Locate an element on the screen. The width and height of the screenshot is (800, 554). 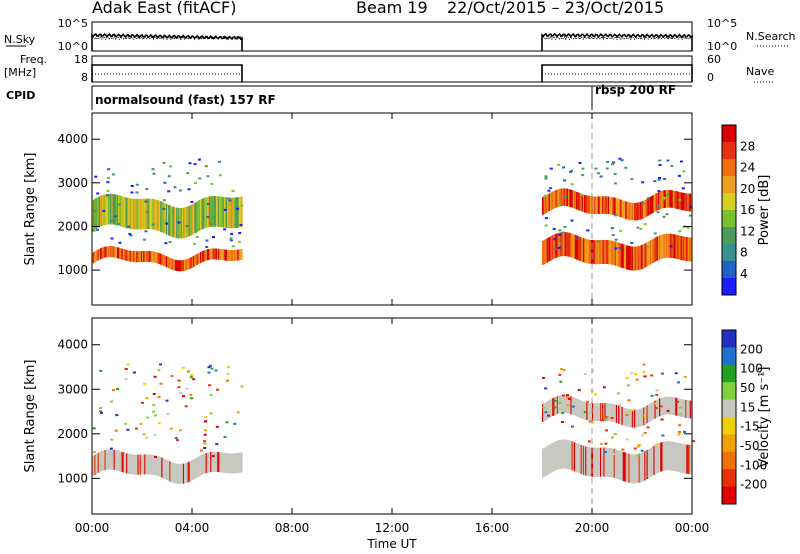
cpid-entry-2: rbsp 200 RF is located at coordinates (635, 90).